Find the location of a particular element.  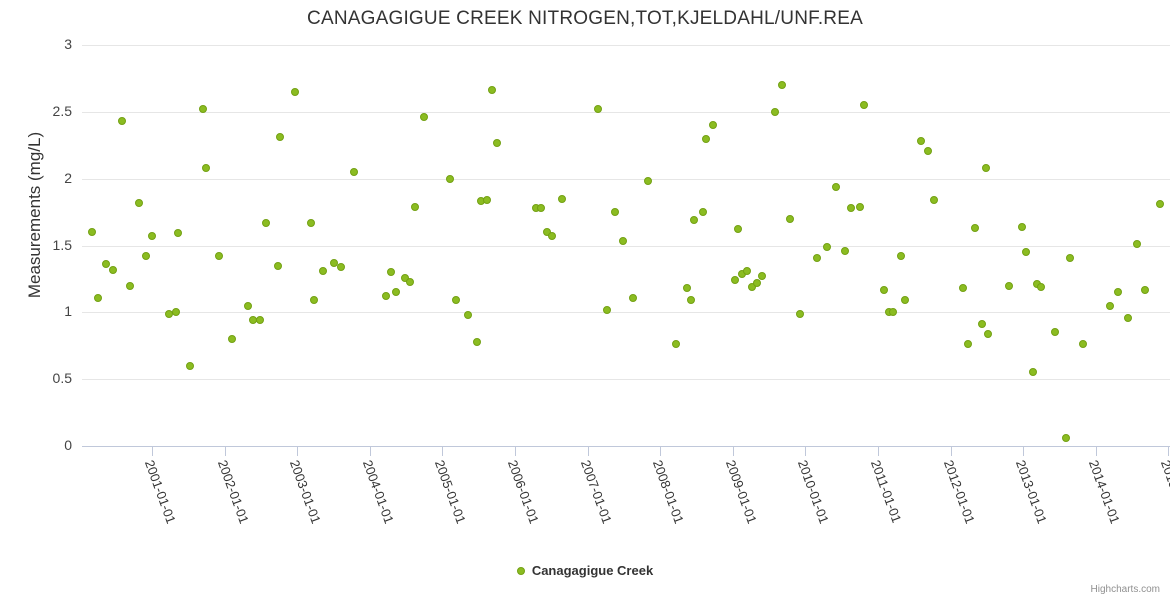

chart-legend: Canagagigue Creek is located at coordinates (585, 570).